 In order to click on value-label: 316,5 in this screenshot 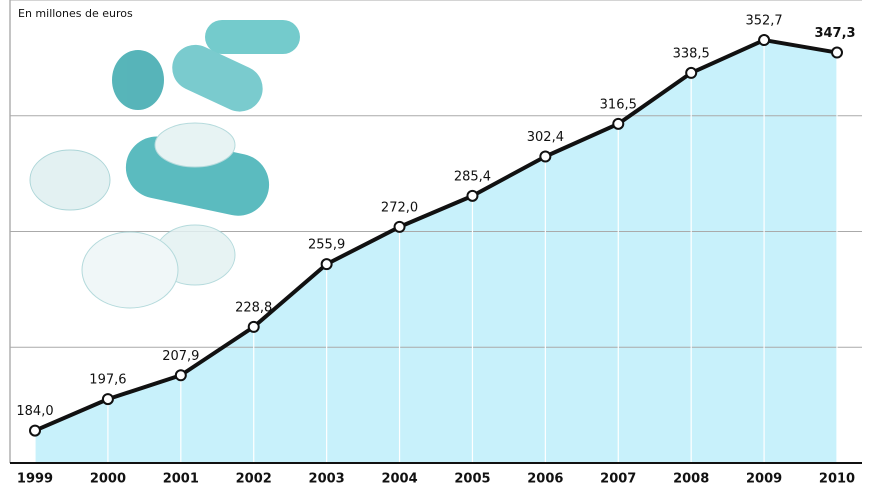, I will do `click(618, 104)`.